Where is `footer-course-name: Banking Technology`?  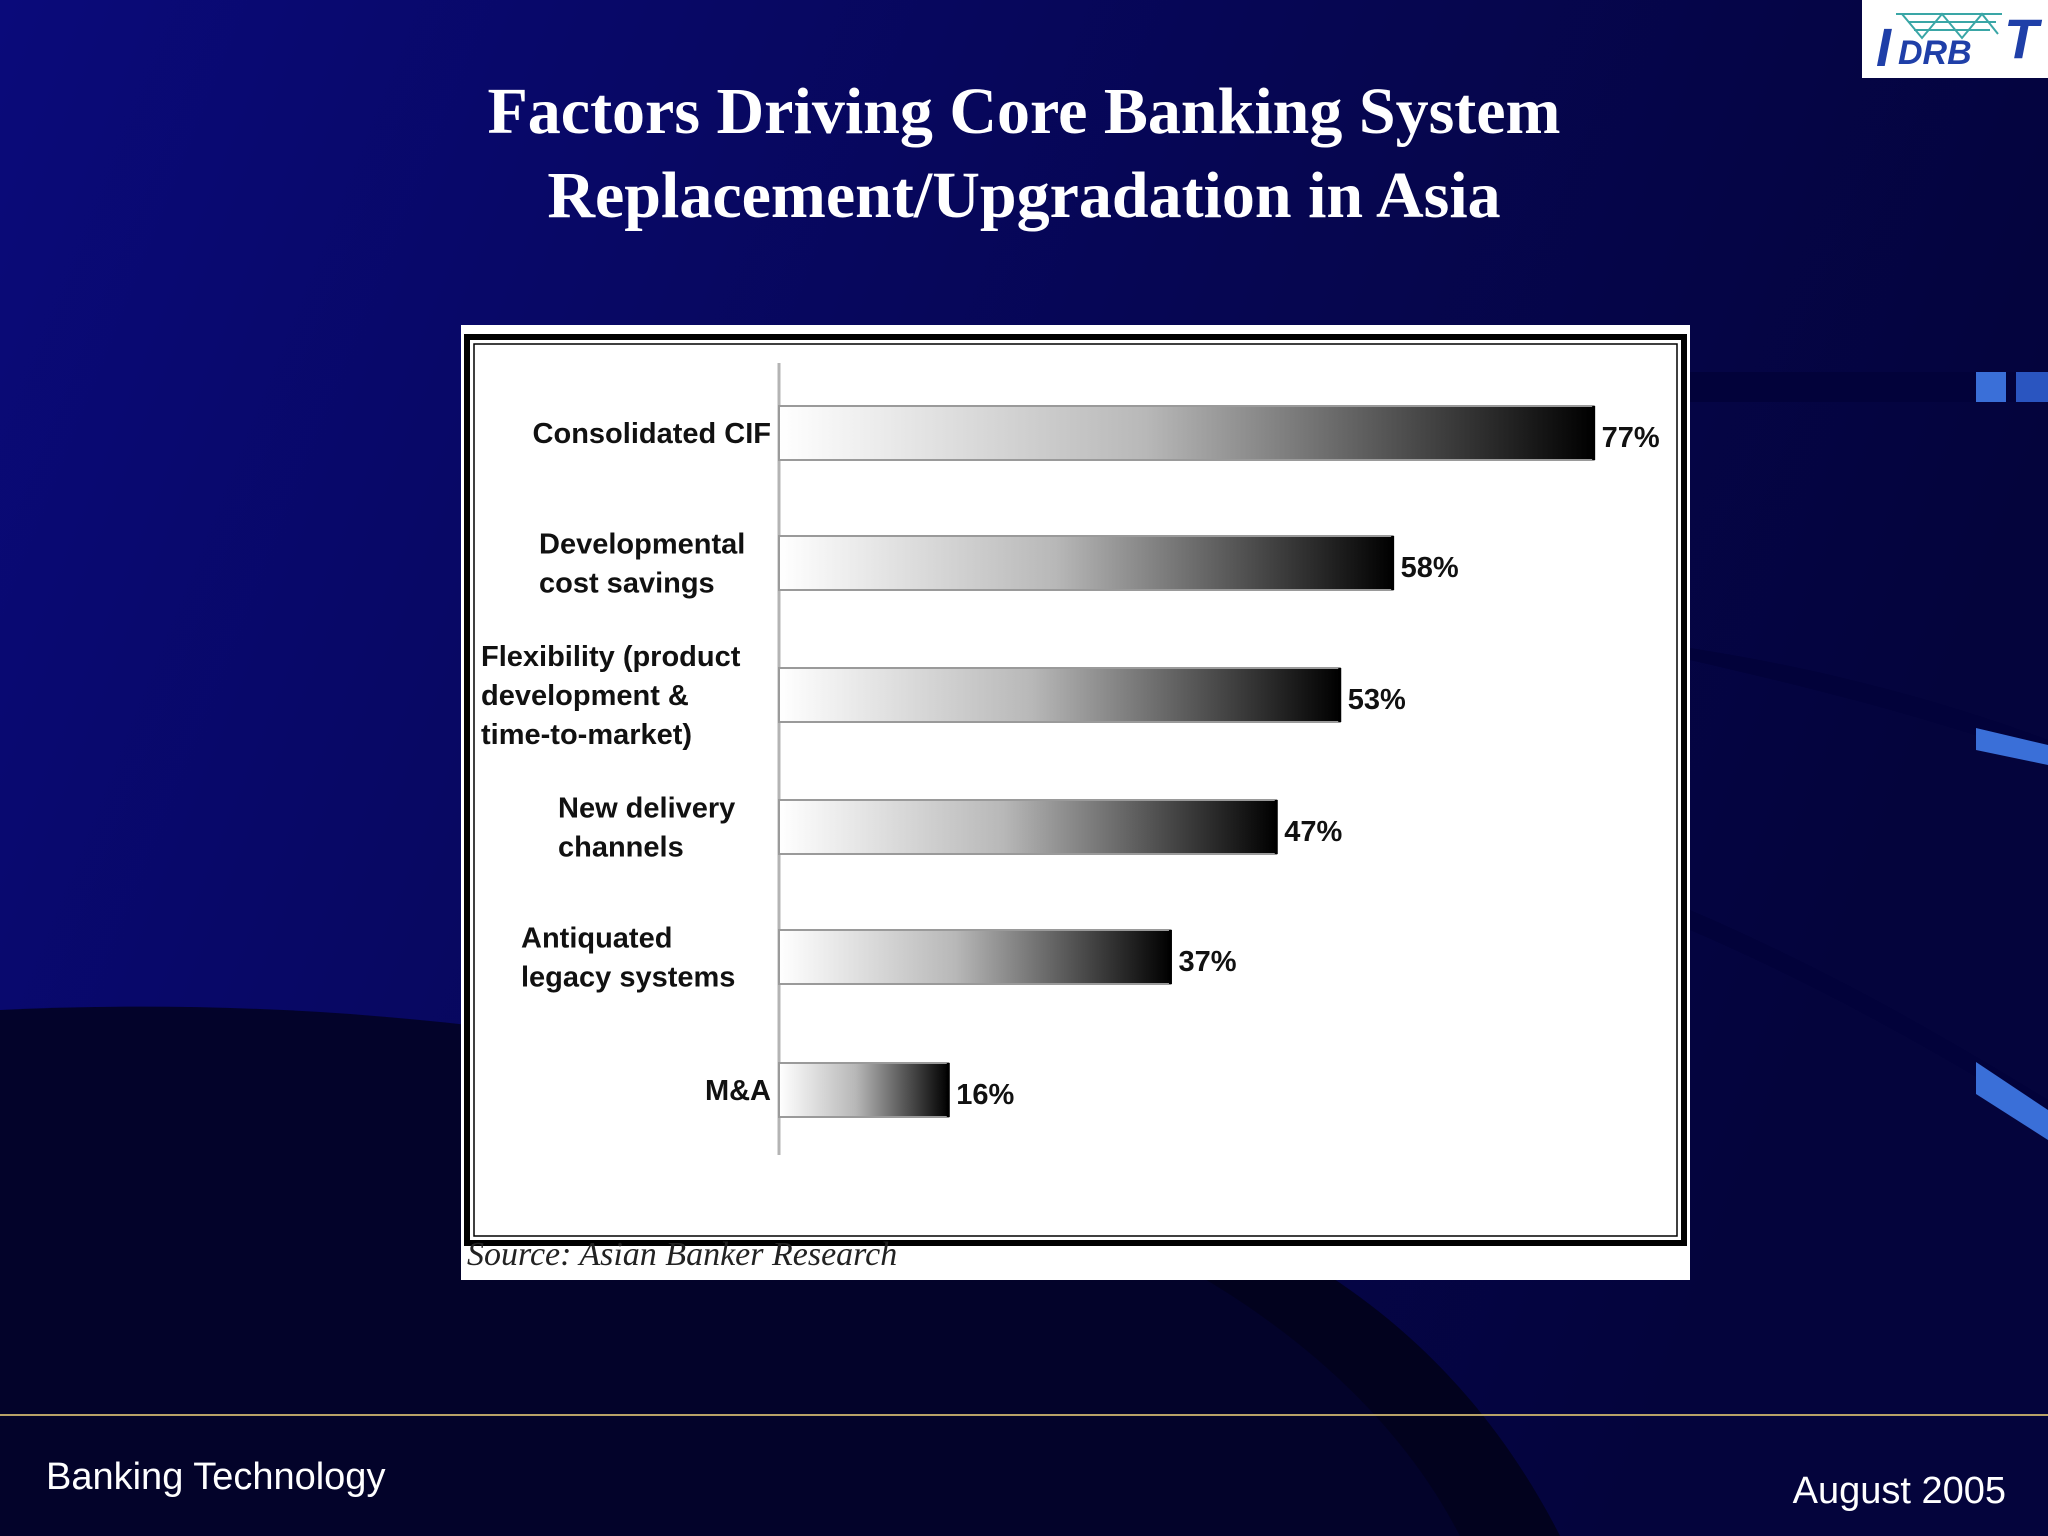 footer-course-name: Banking Technology is located at coordinates (216, 1477).